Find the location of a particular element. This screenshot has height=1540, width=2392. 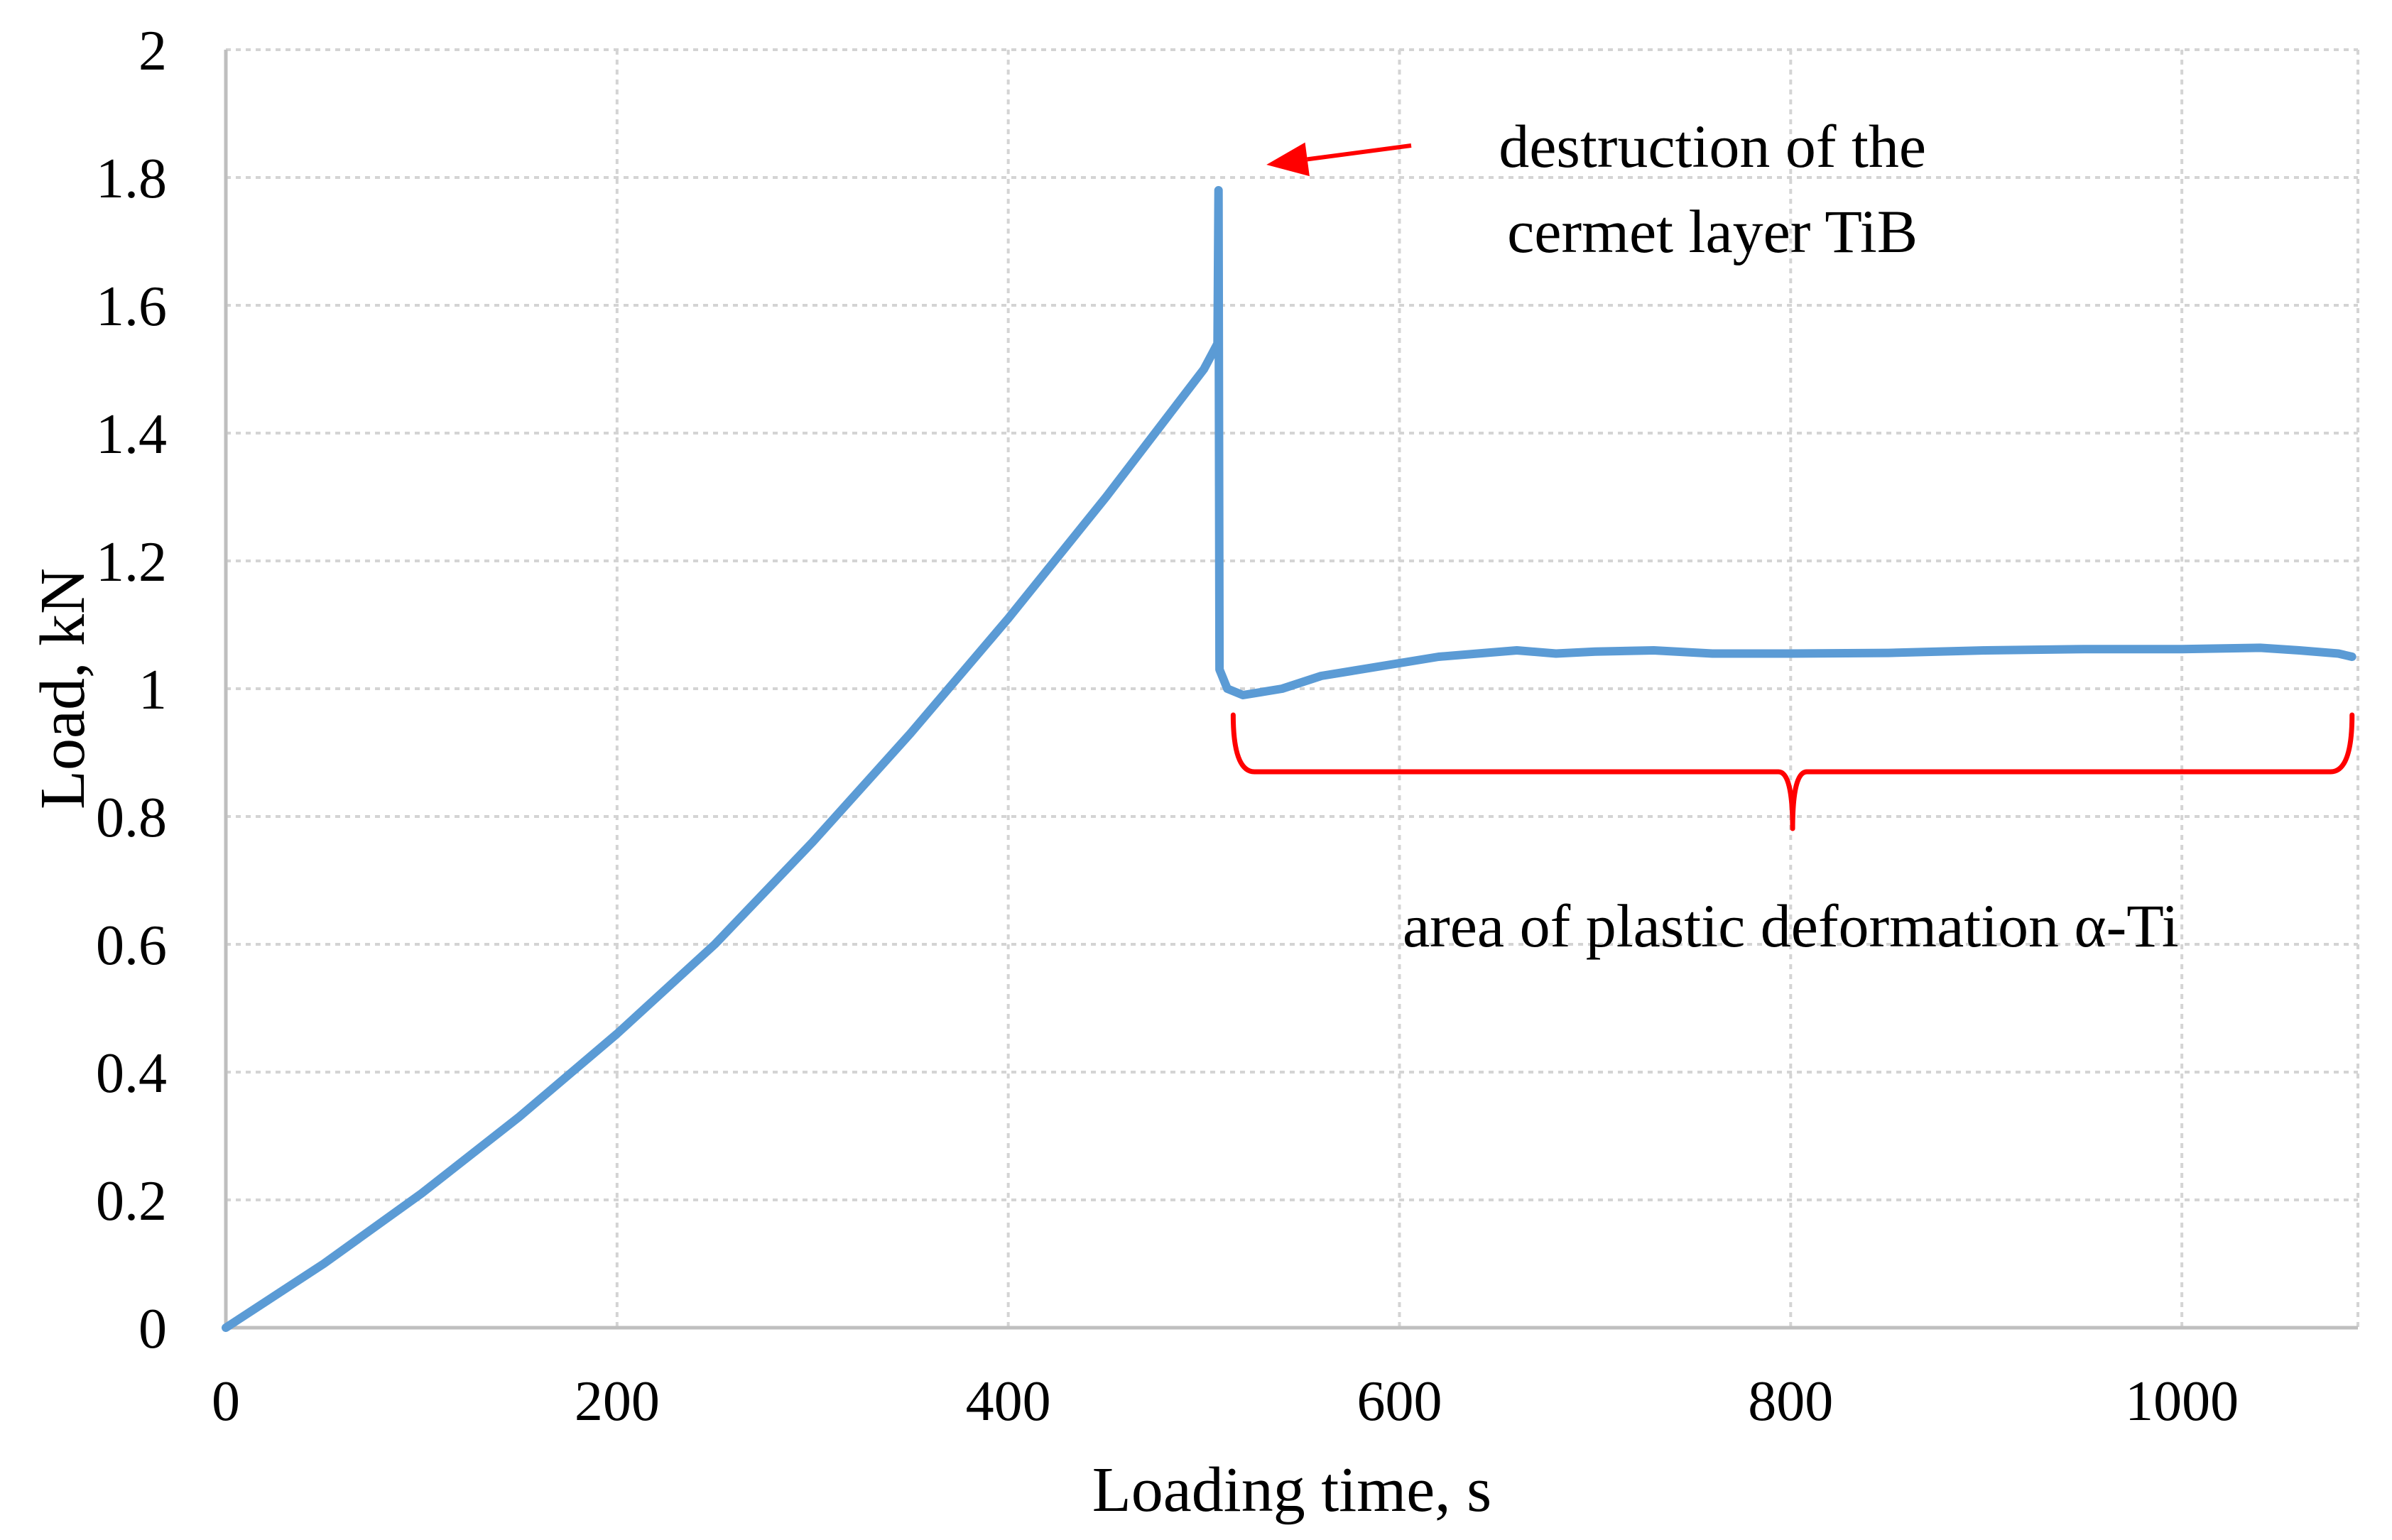

x-tick-label: 600 is located at coordinates (1399, 1401).